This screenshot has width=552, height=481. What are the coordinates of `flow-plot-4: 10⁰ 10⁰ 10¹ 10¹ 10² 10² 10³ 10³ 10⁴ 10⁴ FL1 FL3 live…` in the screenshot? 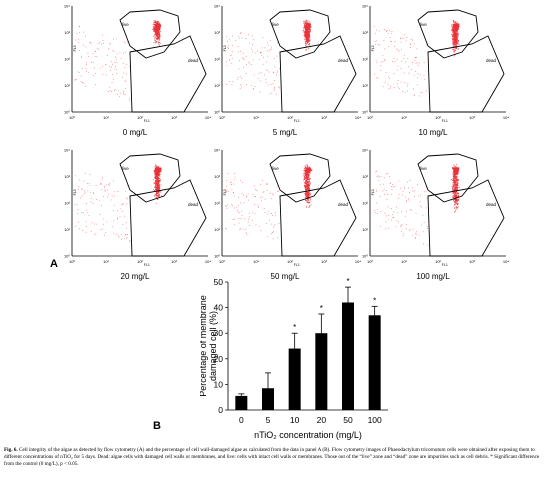 It's located at (286, 215).